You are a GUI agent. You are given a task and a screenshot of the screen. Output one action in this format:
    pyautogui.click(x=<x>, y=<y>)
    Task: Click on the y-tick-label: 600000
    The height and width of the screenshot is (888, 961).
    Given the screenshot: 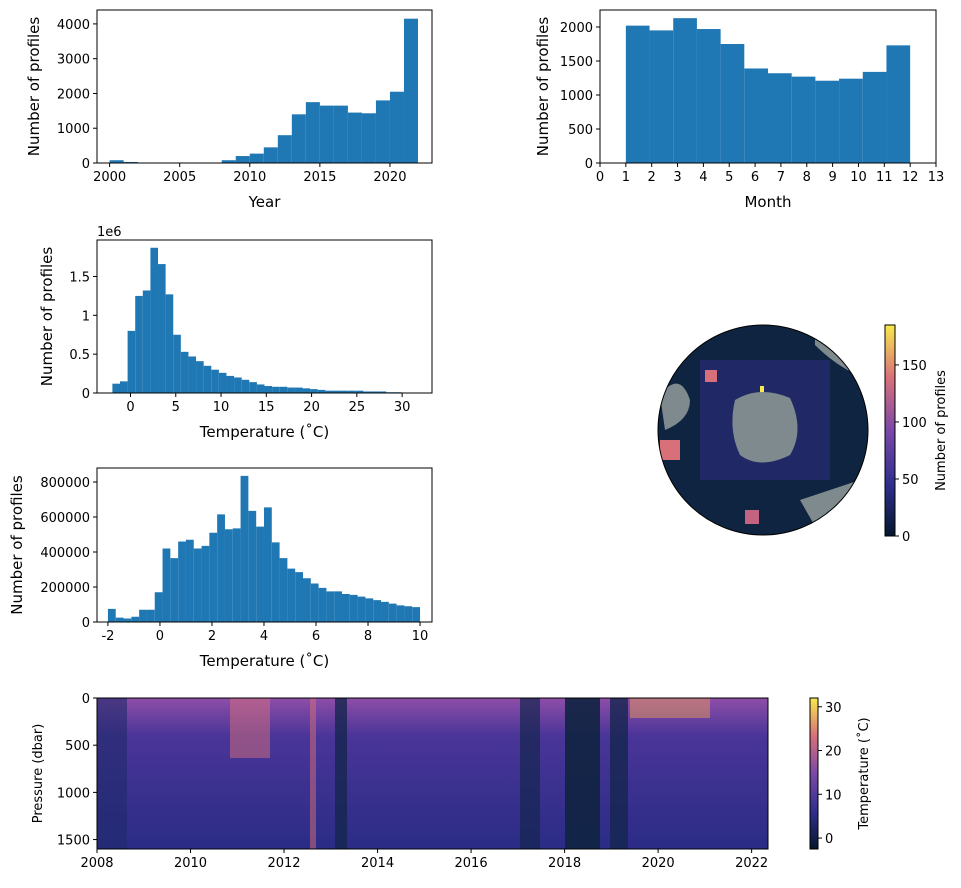 What is the action you would take?
    pyautogui.click(x=65, y=518)
    